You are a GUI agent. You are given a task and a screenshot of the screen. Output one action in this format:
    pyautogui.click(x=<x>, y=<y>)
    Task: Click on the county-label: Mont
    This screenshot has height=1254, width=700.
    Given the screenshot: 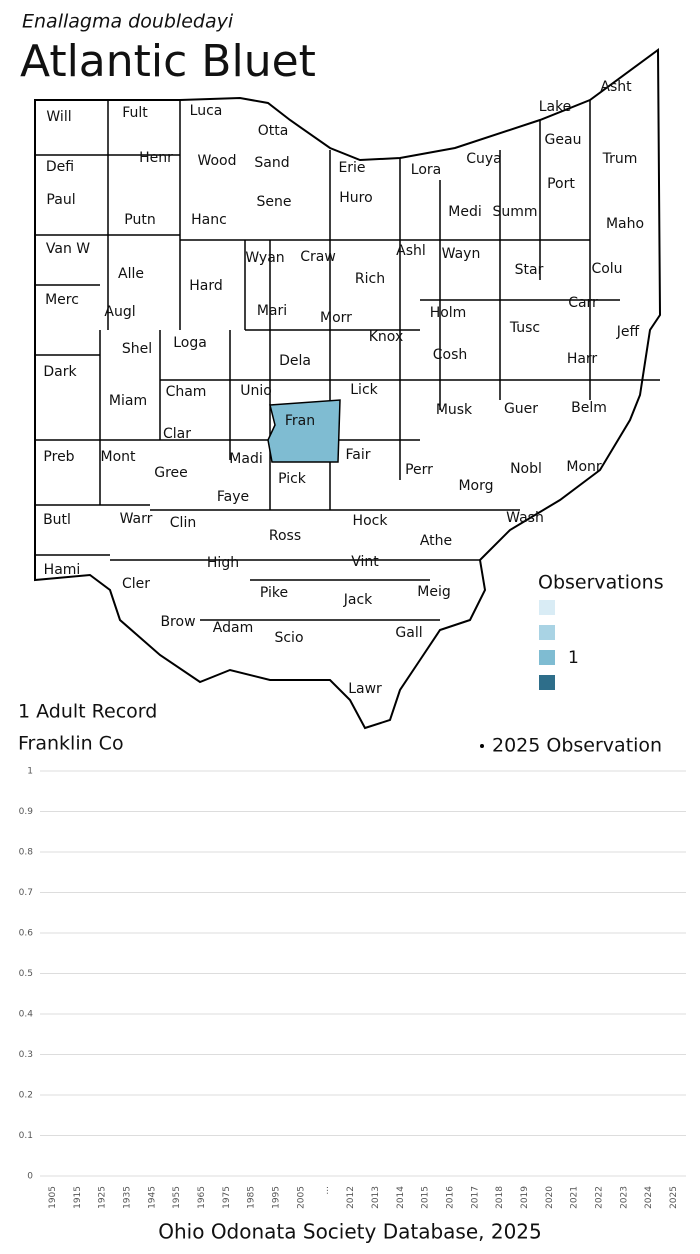 What is the action you would take?
    pyautogui.click(x=118, y=457)
    